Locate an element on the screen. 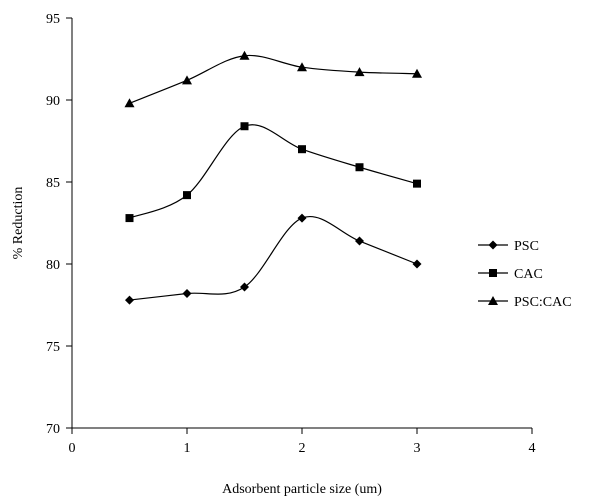 The width and height of the screenshot is (607, 498). legend-label: PSC:CAC is located at coordinates (543, 302).